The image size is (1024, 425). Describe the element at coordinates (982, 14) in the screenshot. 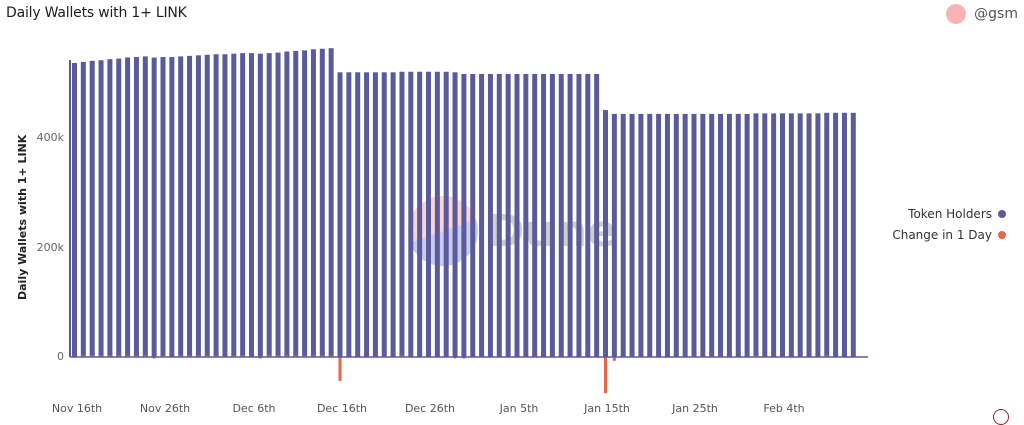

I see `author-badge: @gsm` at that location.